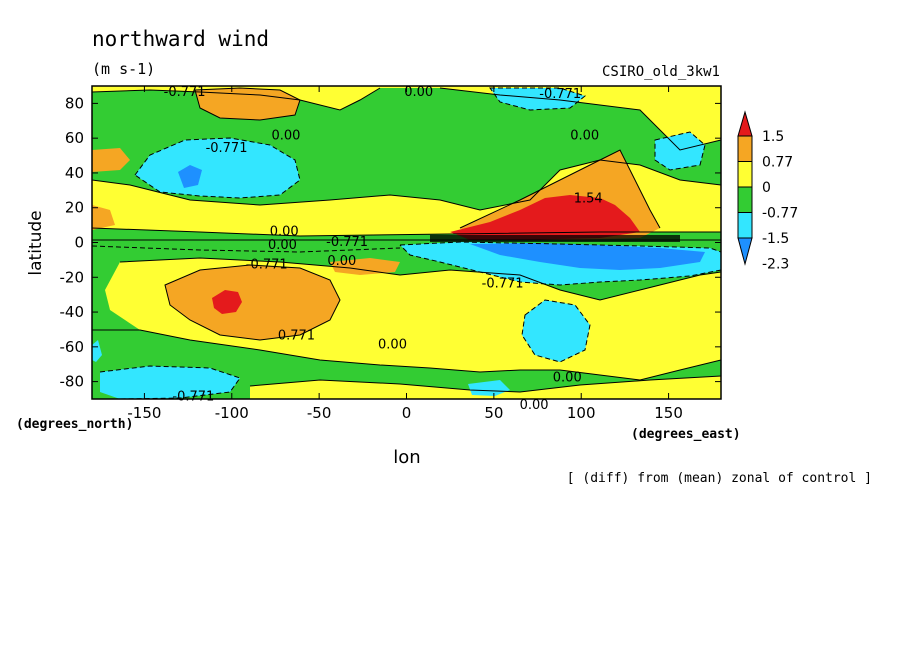 The width and height of the screenshot is (904, 654). Describe the element at coordinates (775, 239) in the screenshot. I see `colorbar-label: -1.5` at that location.